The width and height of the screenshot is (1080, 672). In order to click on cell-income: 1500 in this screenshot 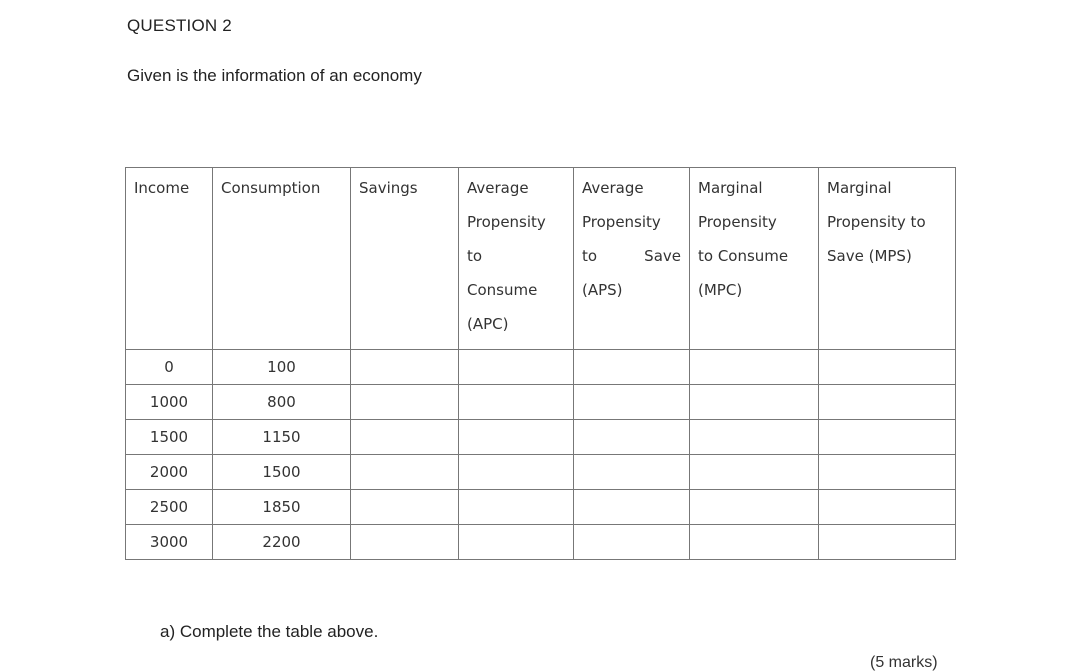, I will do `click(169, 437)`.